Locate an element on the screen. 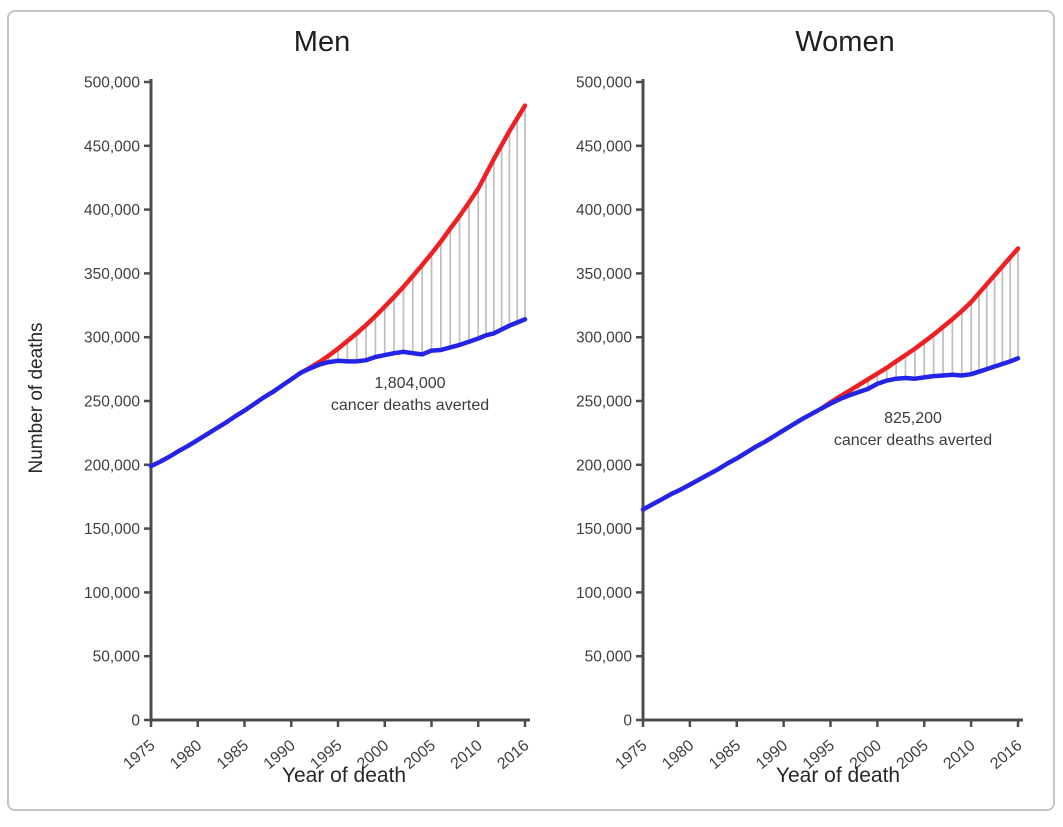 The image size is (1063, 827). women-averted-count: 825,200 is located at coordinates (913, 418).